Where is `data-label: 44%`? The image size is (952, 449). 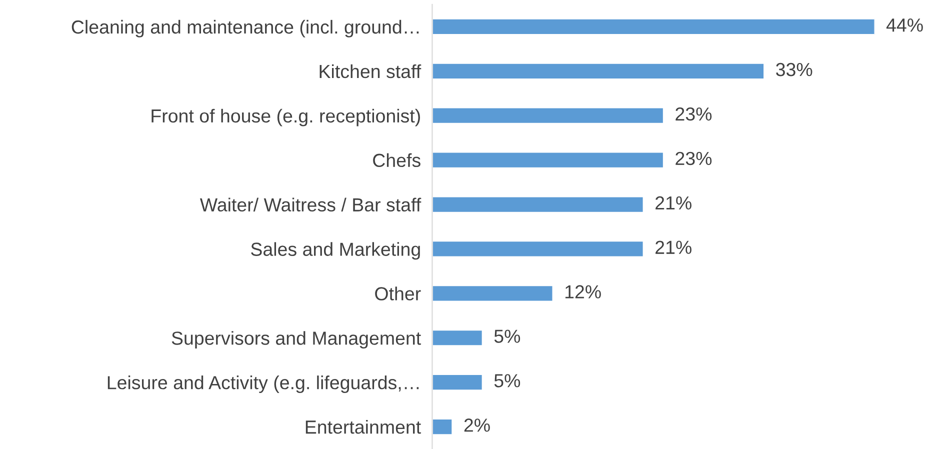 data-label: 44% is located at coordinates (904, 25).